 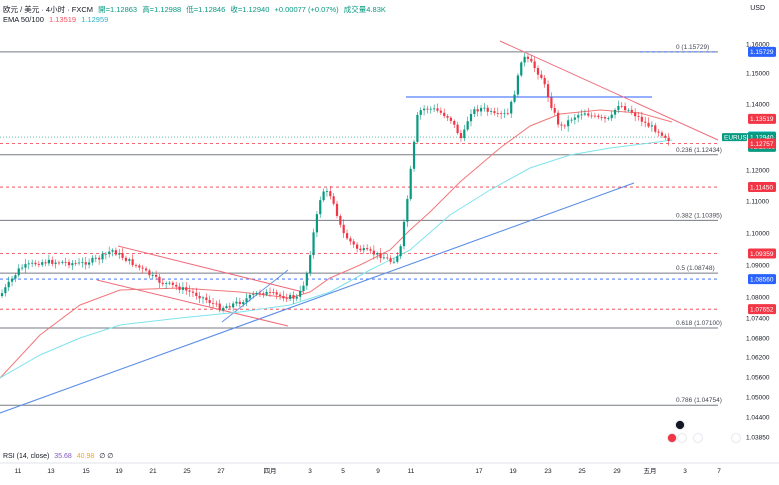 I want to click on rsi-extra: ∅ ∅, so click(x=106, y=456).